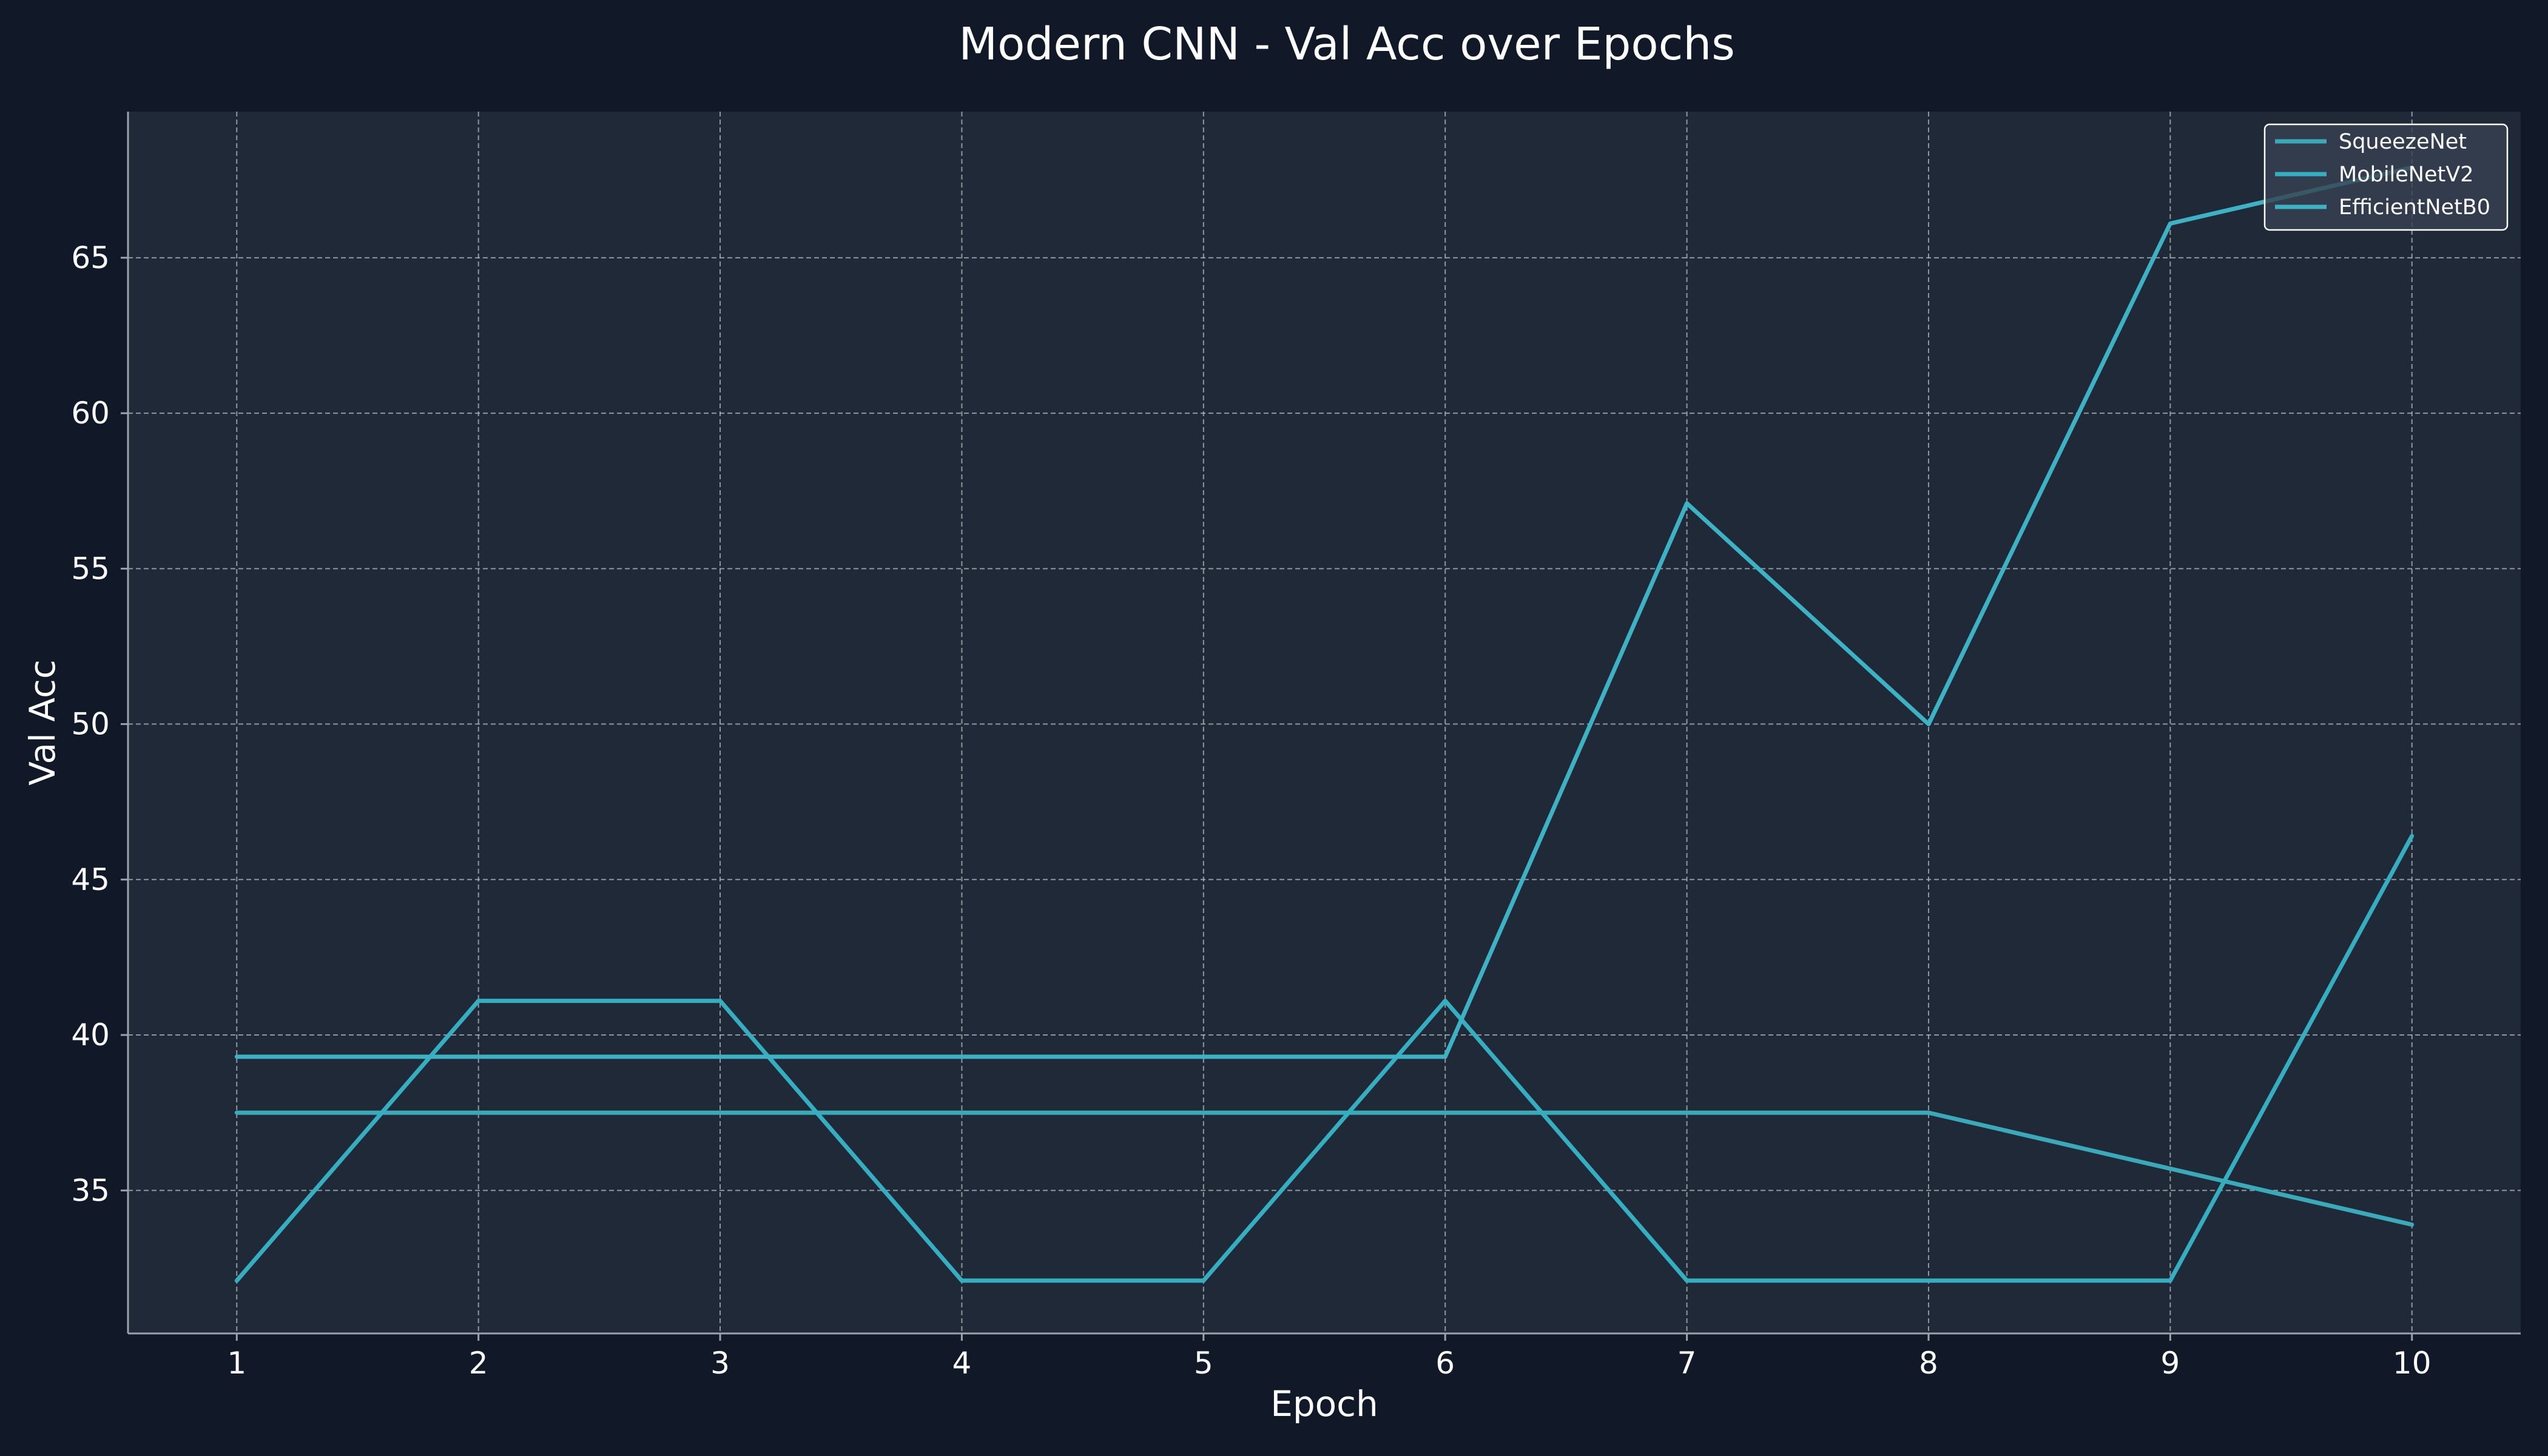 The image size is (2548, 1456). What do you see at coordinates (1203, 1363) in the screenshot?
I see `x-tick-label: 5` at bounding box center [1203, 1363].